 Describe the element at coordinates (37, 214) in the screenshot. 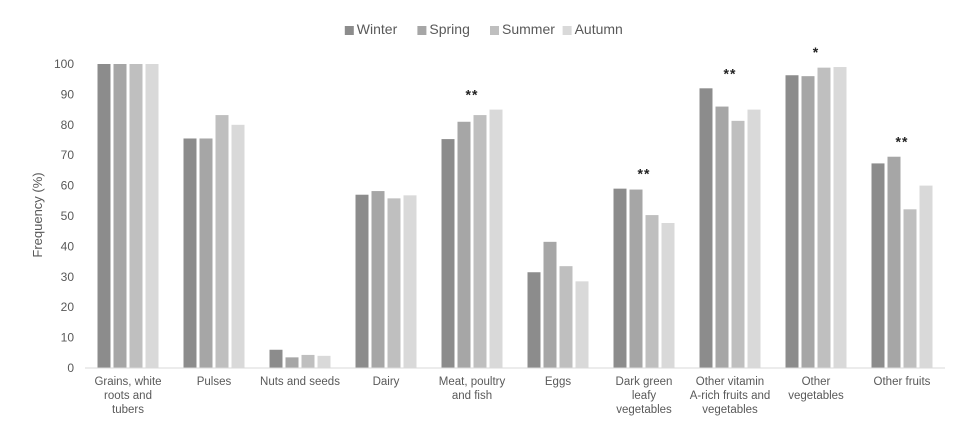

I see `y-axis-title: Frequency (%)` at that location.